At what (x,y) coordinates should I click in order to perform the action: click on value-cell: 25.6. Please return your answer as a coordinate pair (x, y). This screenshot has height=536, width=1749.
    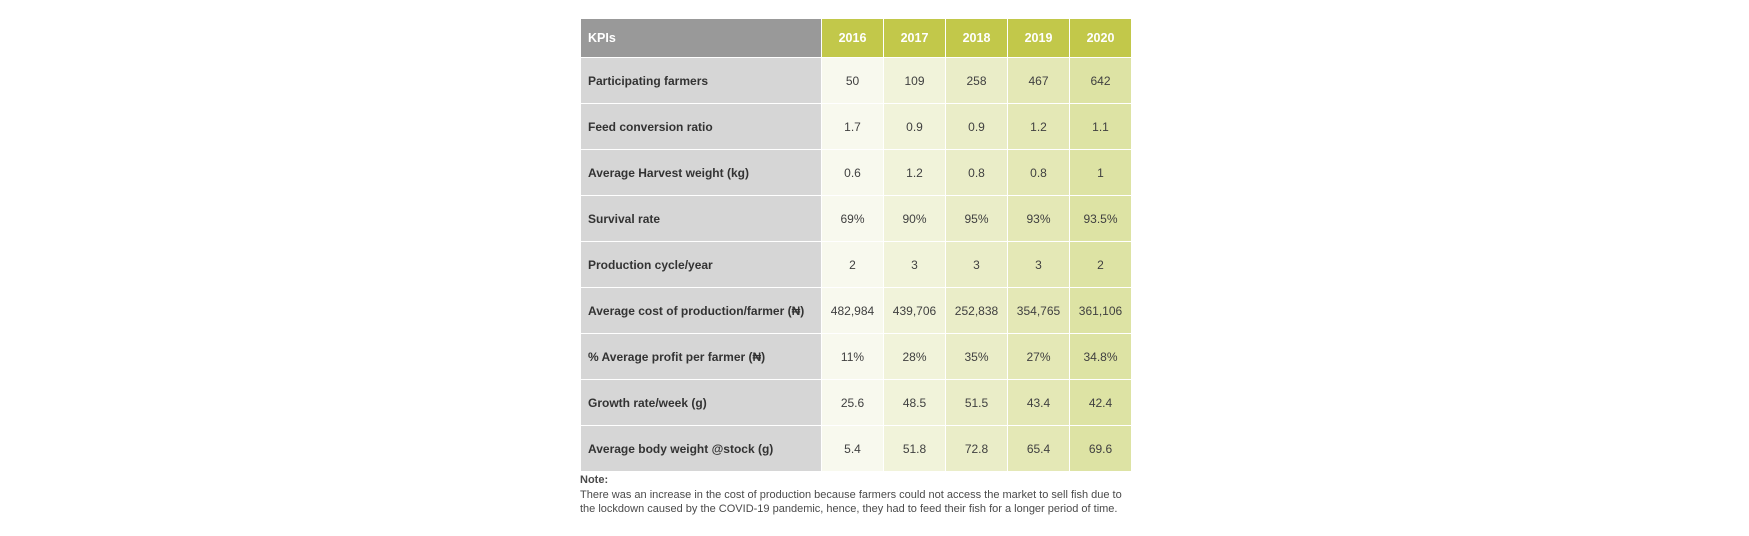
    Looking at the image, I should click on (852, 402).